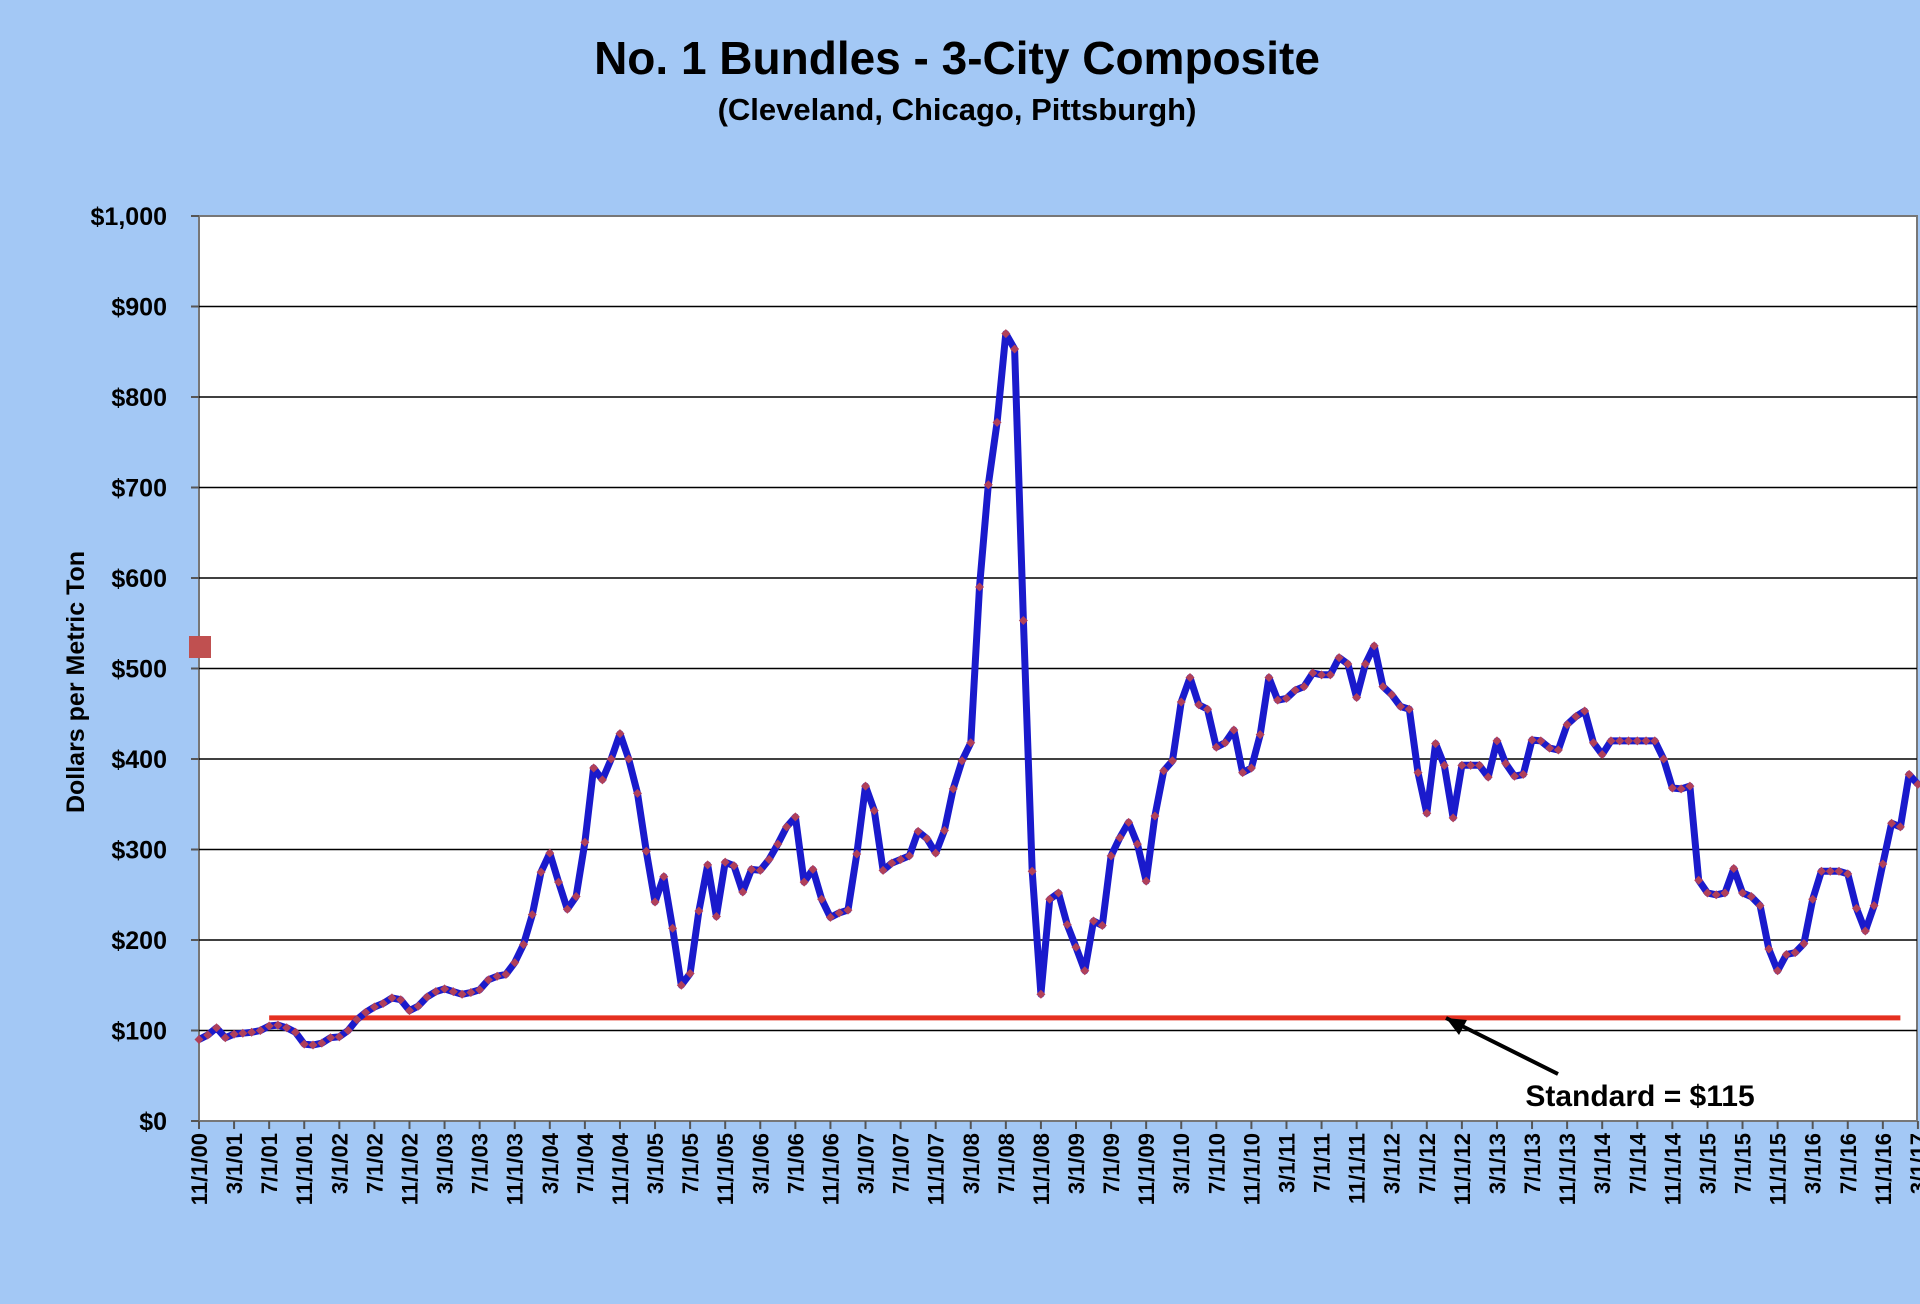  I want to click on x-tick-label: 3/1/14, so click(1602, 1163).